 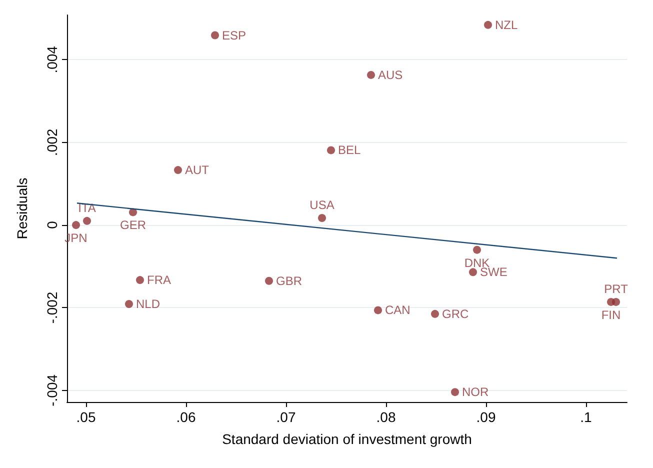 I want to click on data-label: FRA, so click(x=159, y=280).